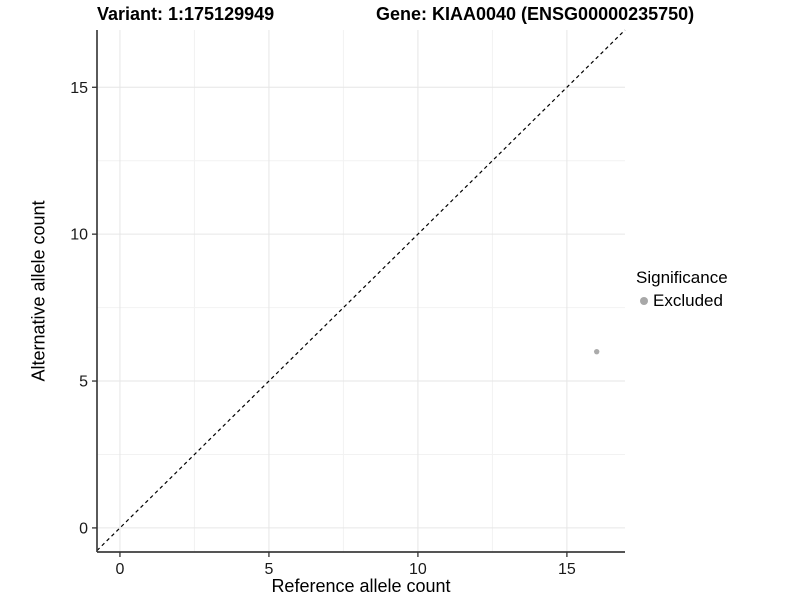 The image size is (800, 600). Describe the element at coordinates (83, 528) in the screenshot. I see `y-tick-label: 0` at that location.